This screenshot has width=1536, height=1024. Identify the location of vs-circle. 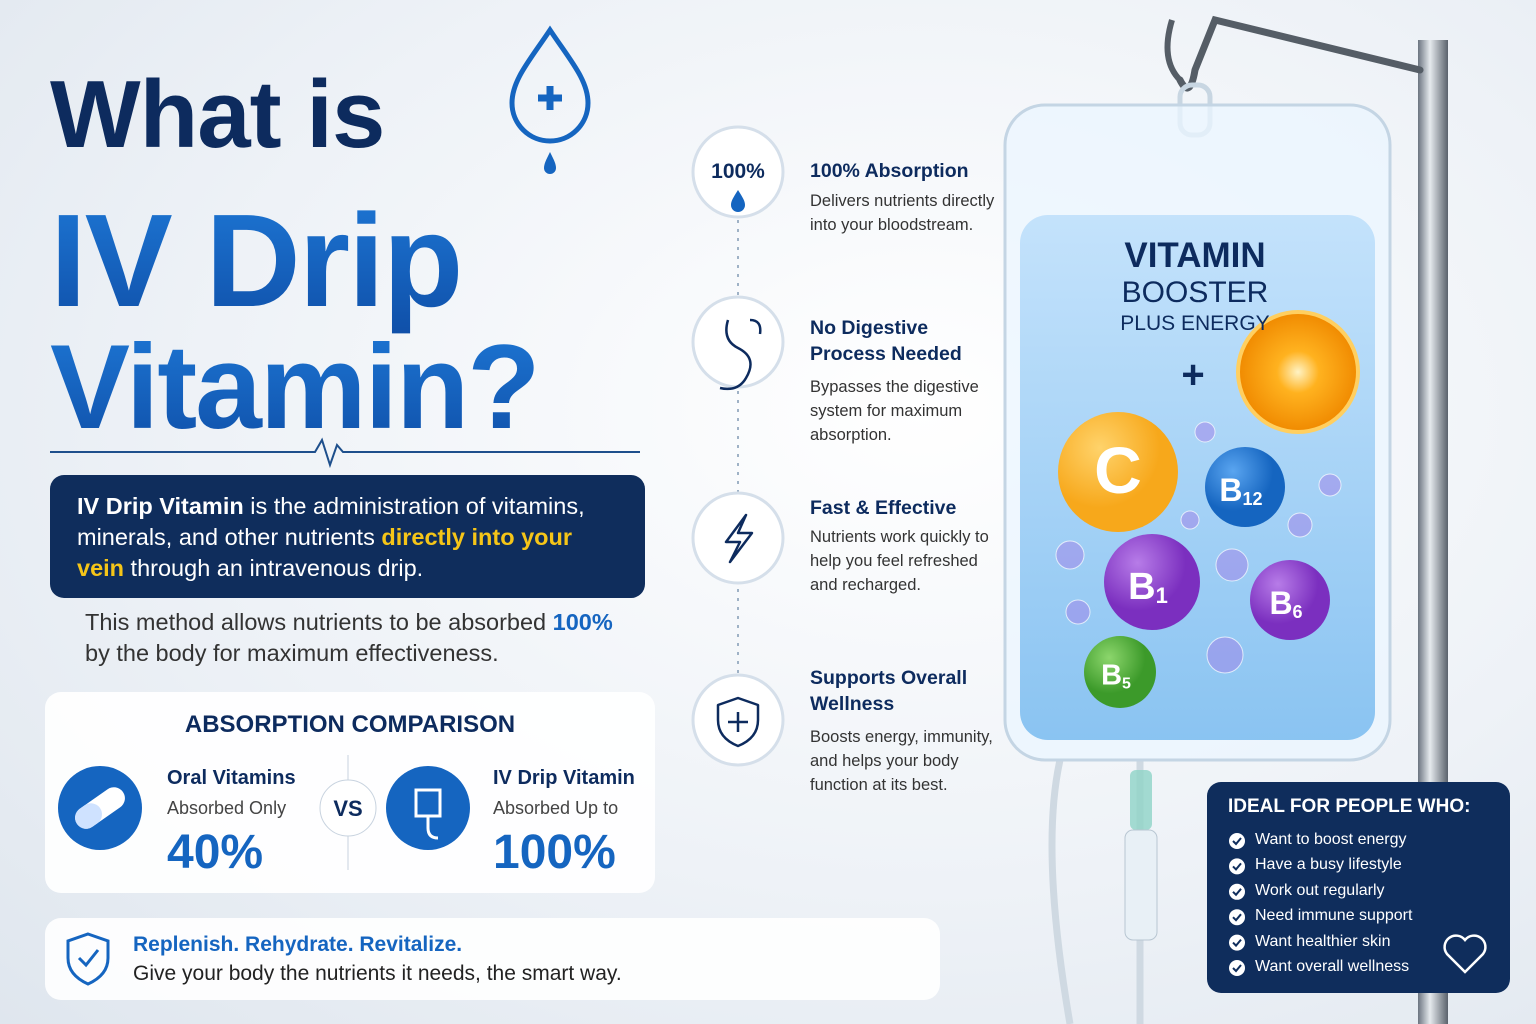
(348, 808).